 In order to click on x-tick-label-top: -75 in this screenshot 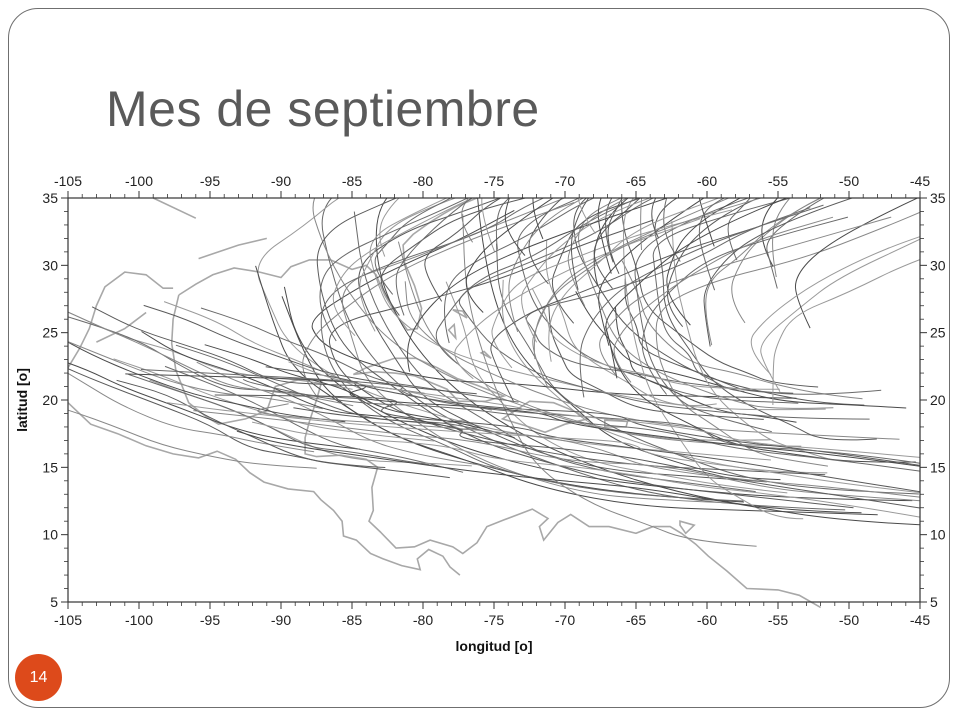, I will do `click(494, 181)`.